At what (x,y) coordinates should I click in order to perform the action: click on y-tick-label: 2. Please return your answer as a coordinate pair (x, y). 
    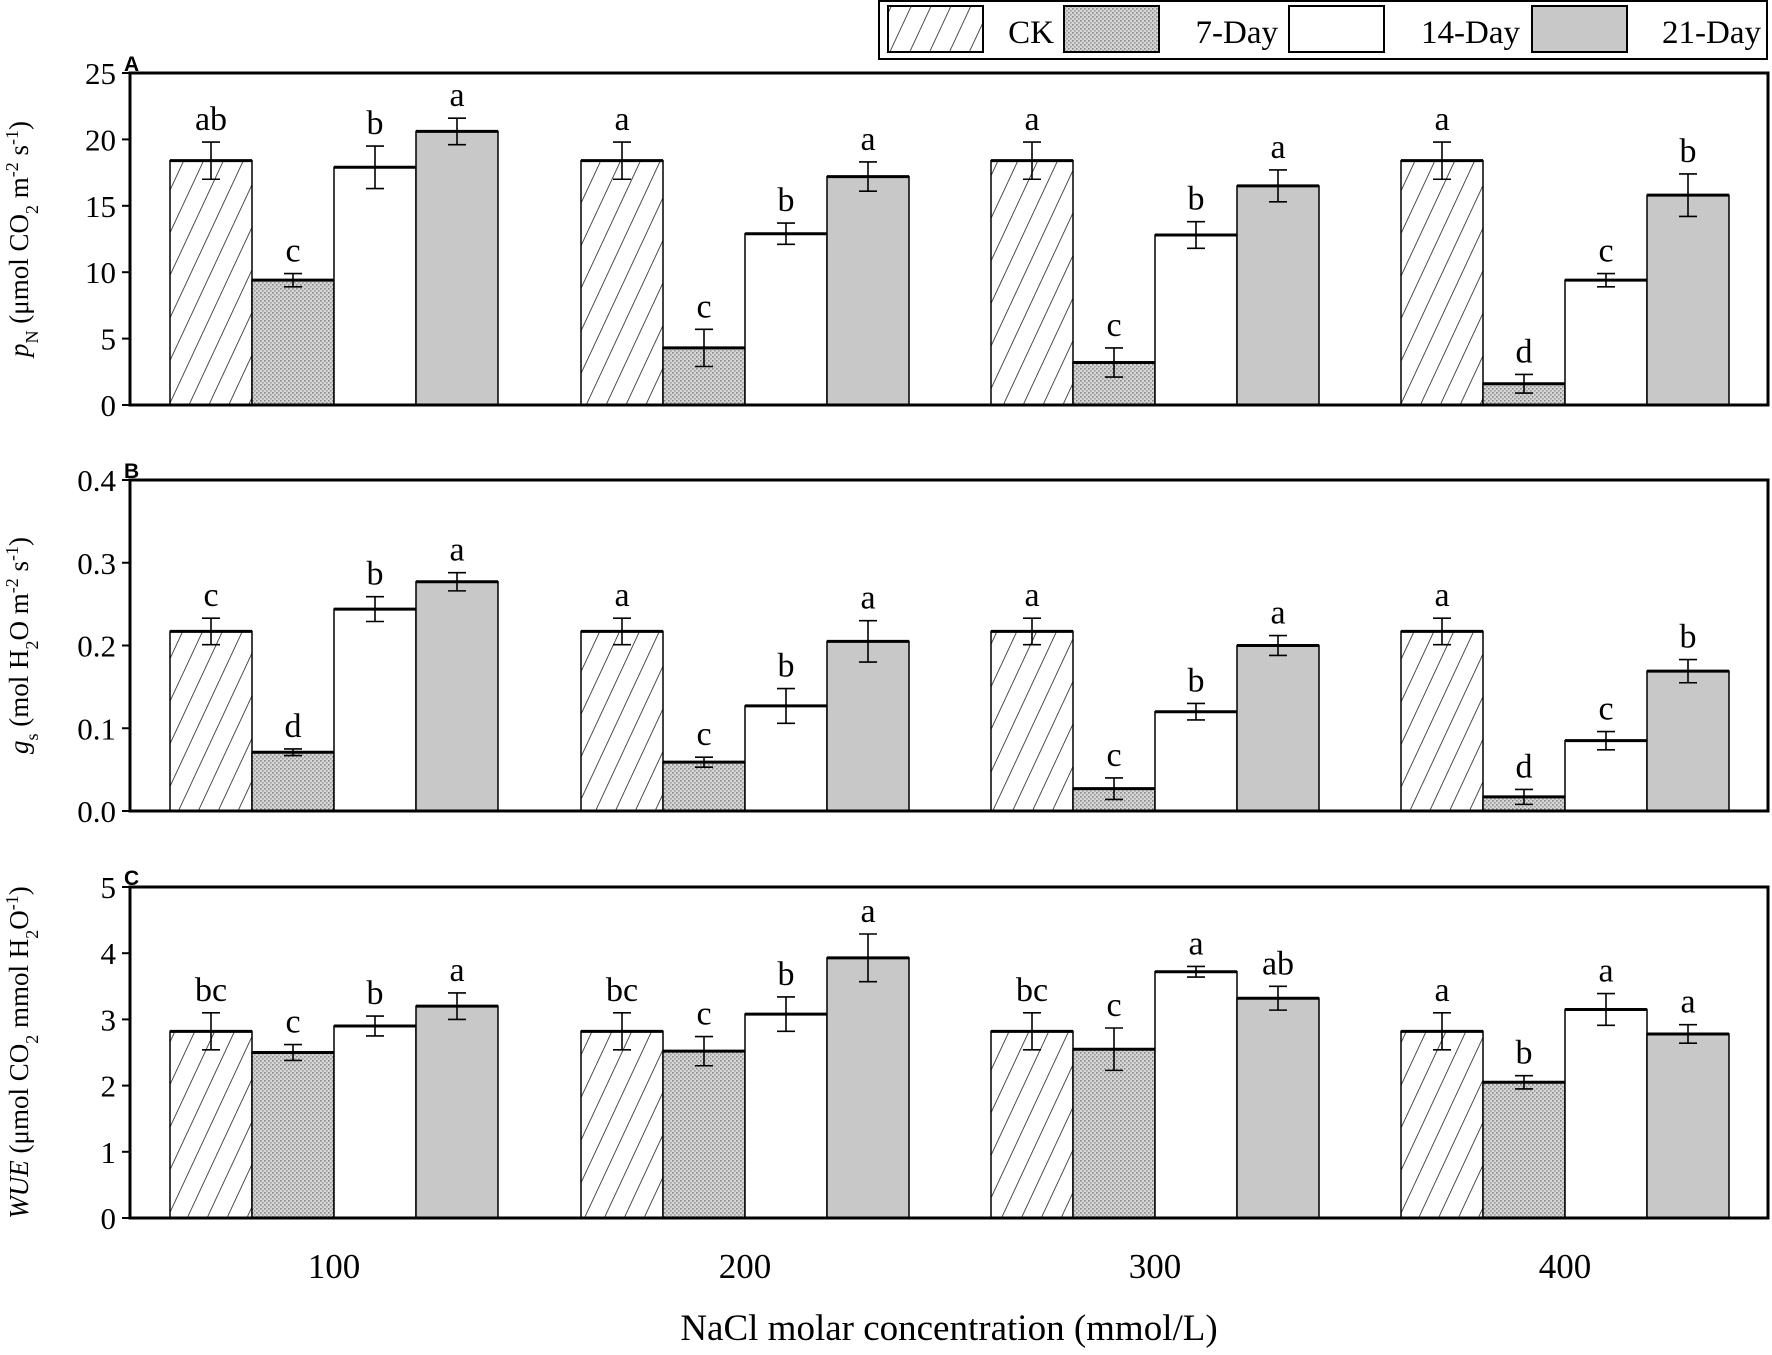
    Looking at the image, I should click on (109, 1086).